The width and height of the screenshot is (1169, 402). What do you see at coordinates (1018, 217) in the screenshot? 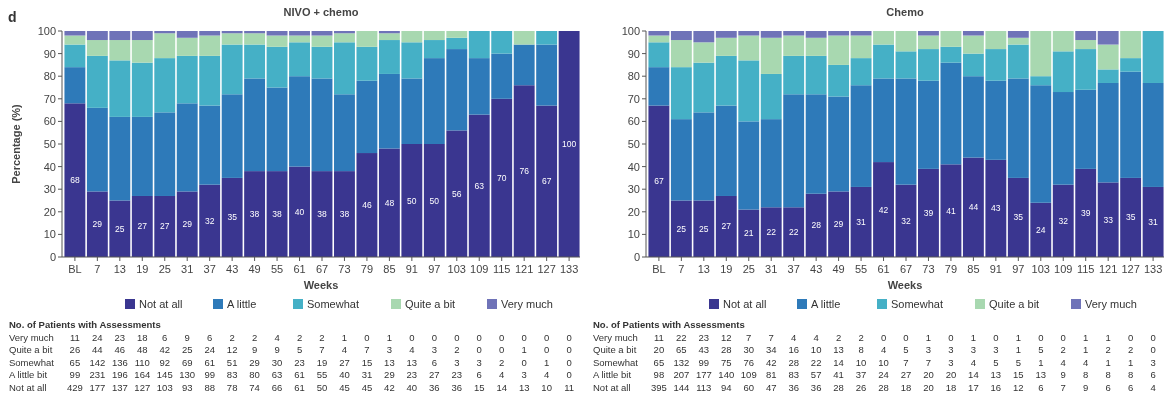
I see `data-label: 35` at bounding box center [1018, 217].